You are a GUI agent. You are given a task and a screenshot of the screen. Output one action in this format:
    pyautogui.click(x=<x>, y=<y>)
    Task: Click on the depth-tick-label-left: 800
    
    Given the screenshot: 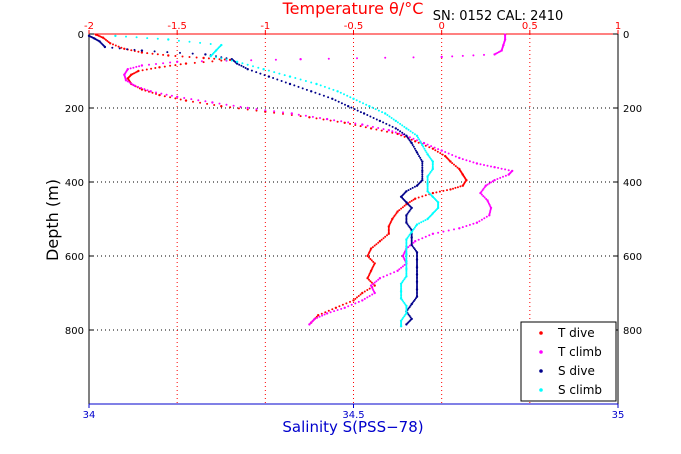 What is the action you would take?
    pyautogui.click(x=74, y=331)
    